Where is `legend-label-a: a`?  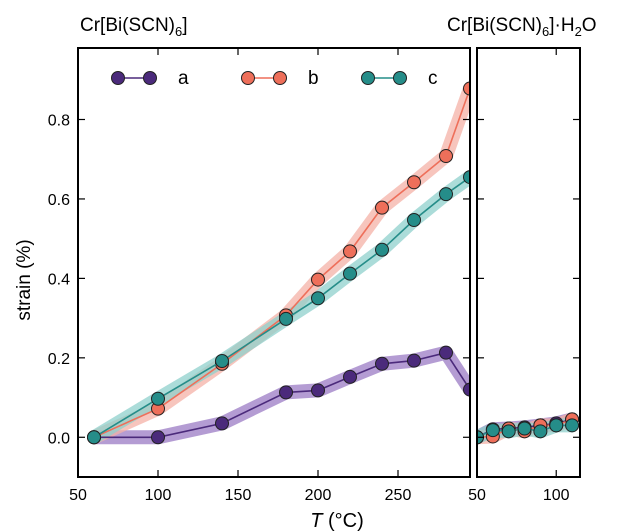 legend-label-a: a is located at coordinates (183, 78).